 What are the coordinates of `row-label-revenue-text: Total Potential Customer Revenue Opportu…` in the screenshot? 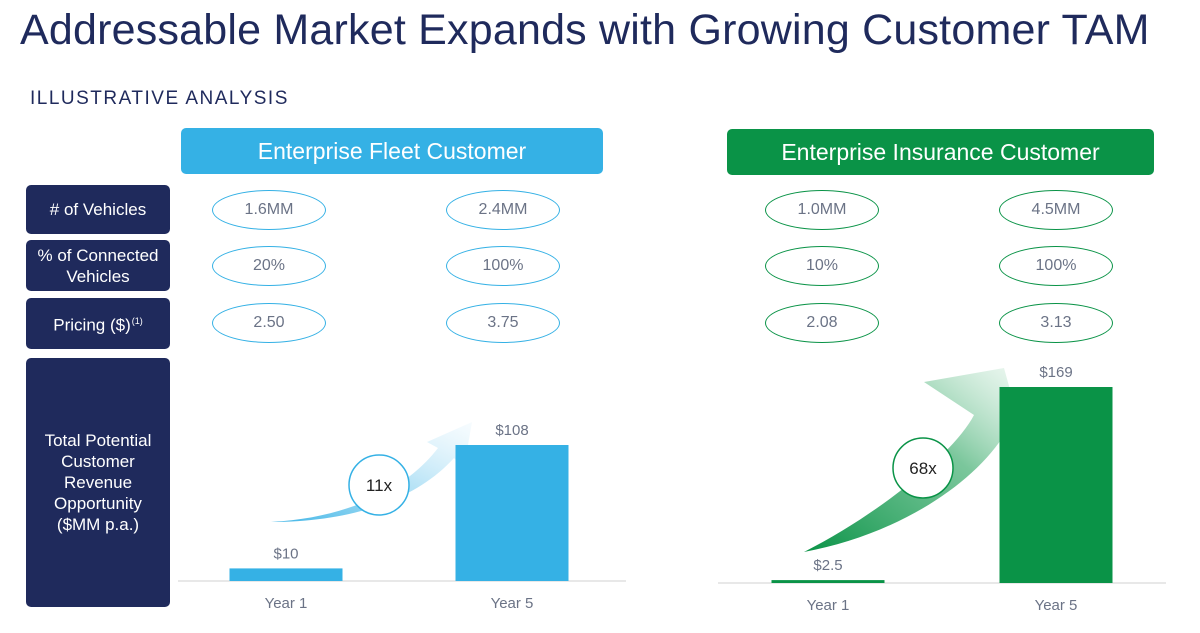 It's located at (98, 482).